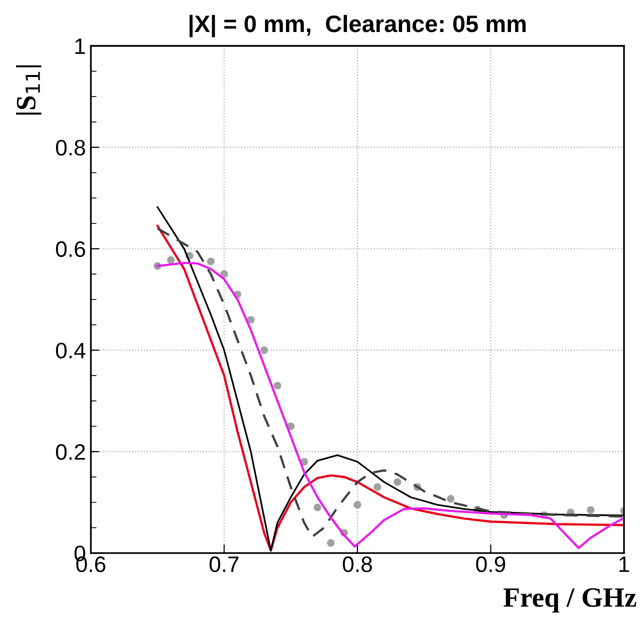  I want to click on x-tick-label: 0.8, so click(357, 564).